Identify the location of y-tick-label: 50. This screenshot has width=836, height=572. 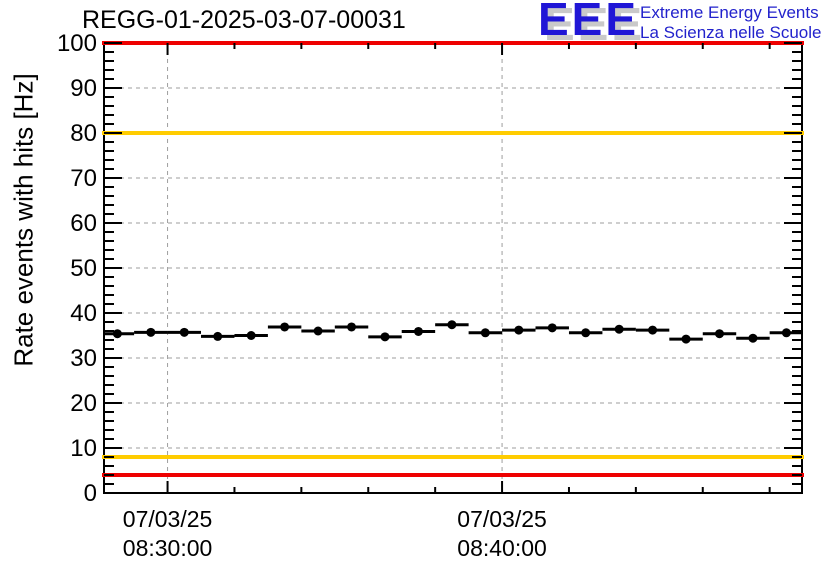
(83, 268).